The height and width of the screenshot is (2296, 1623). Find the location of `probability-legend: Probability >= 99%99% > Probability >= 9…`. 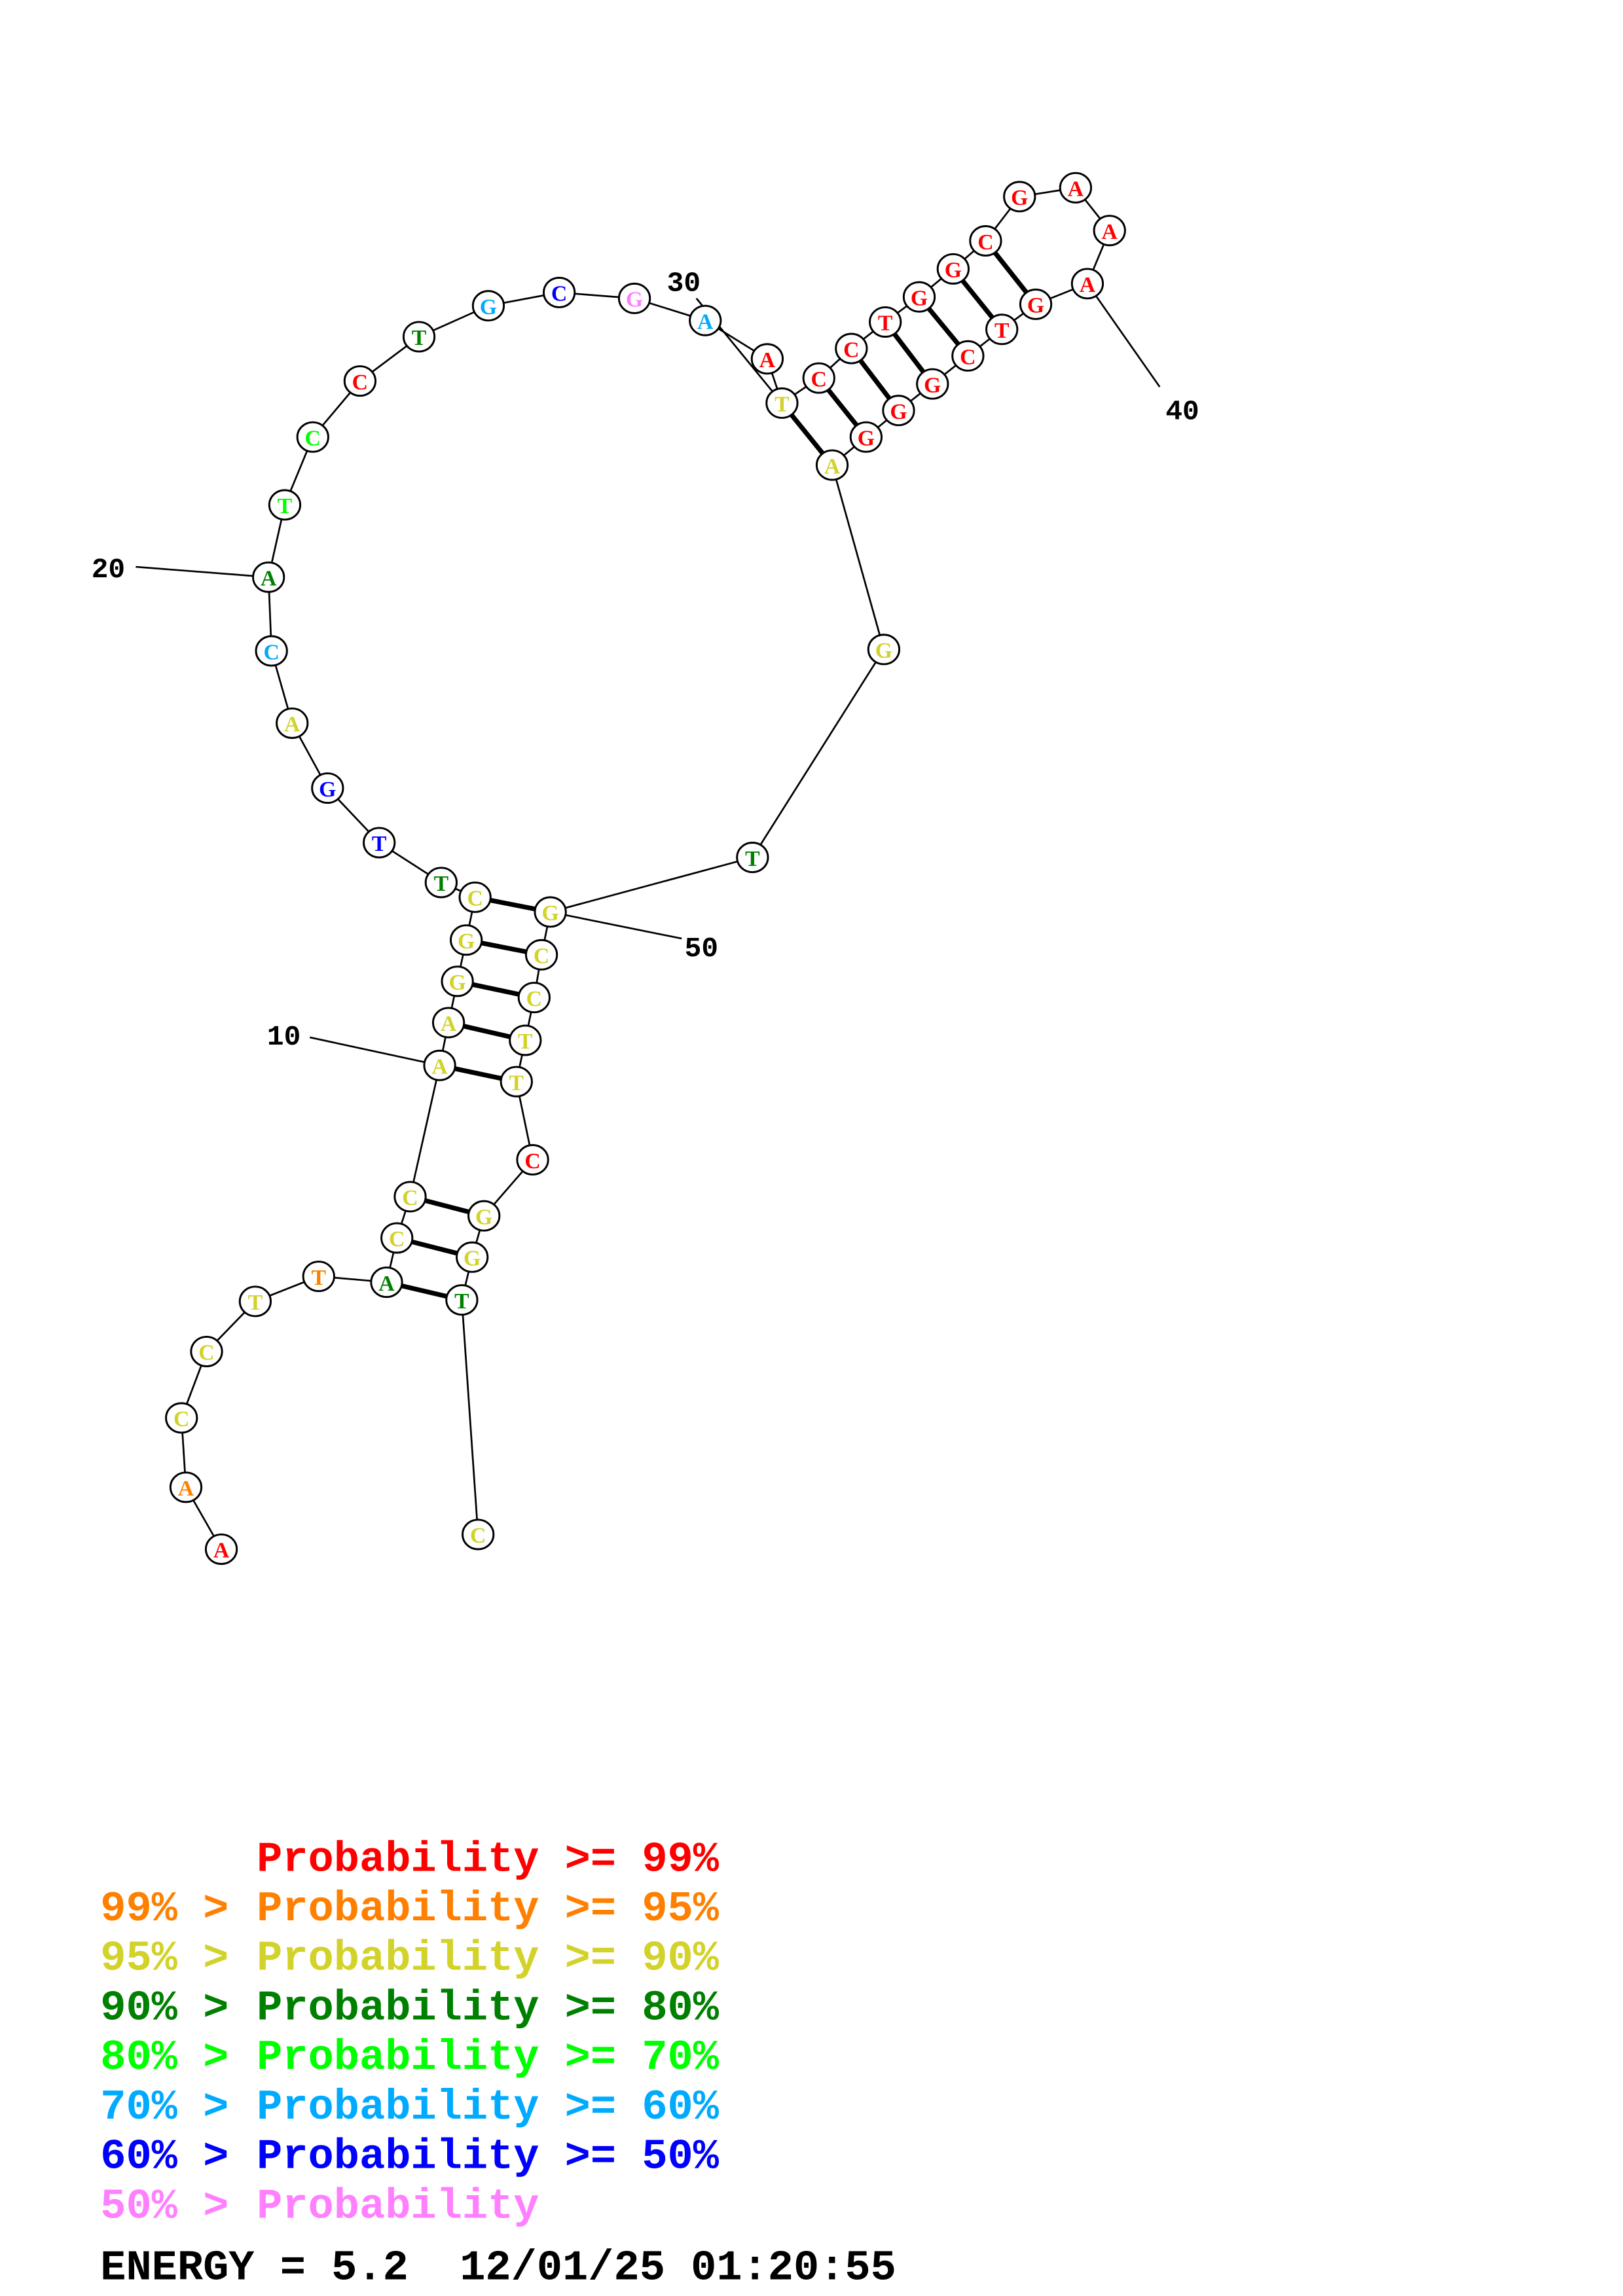

probability-legend: Probability >= 99%99% > Probability >= 9… is located at coordinates (410, 2033).